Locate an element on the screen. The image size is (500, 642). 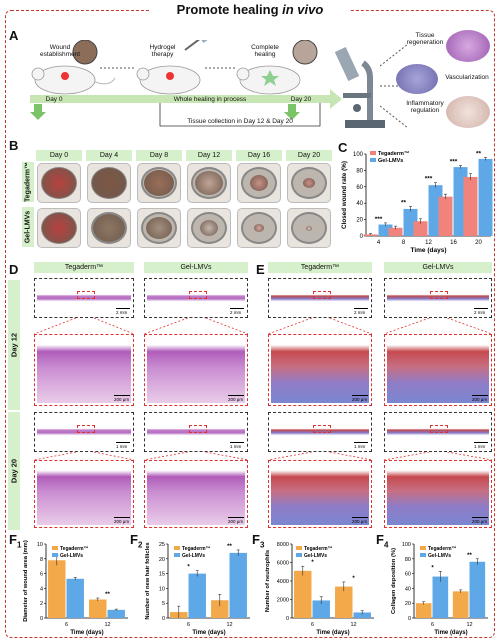
d-header-gel: Gel-LMVs is located at coordinates (196, 267).